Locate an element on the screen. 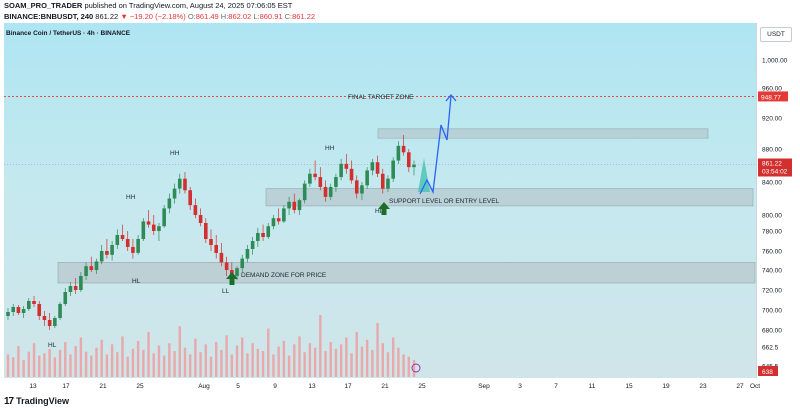 The width and height of the screenshot is (800, 413). low-value: 860.91 is located at coordinates (271, 16).